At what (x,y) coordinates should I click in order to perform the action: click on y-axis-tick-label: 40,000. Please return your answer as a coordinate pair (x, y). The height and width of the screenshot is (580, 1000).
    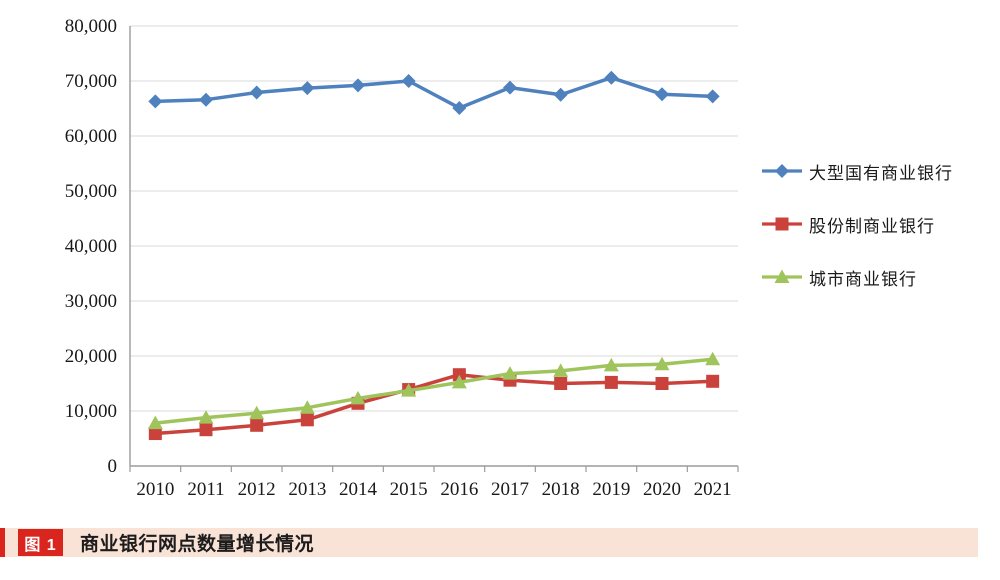
    Looking at the image, I should click on (91, 246).